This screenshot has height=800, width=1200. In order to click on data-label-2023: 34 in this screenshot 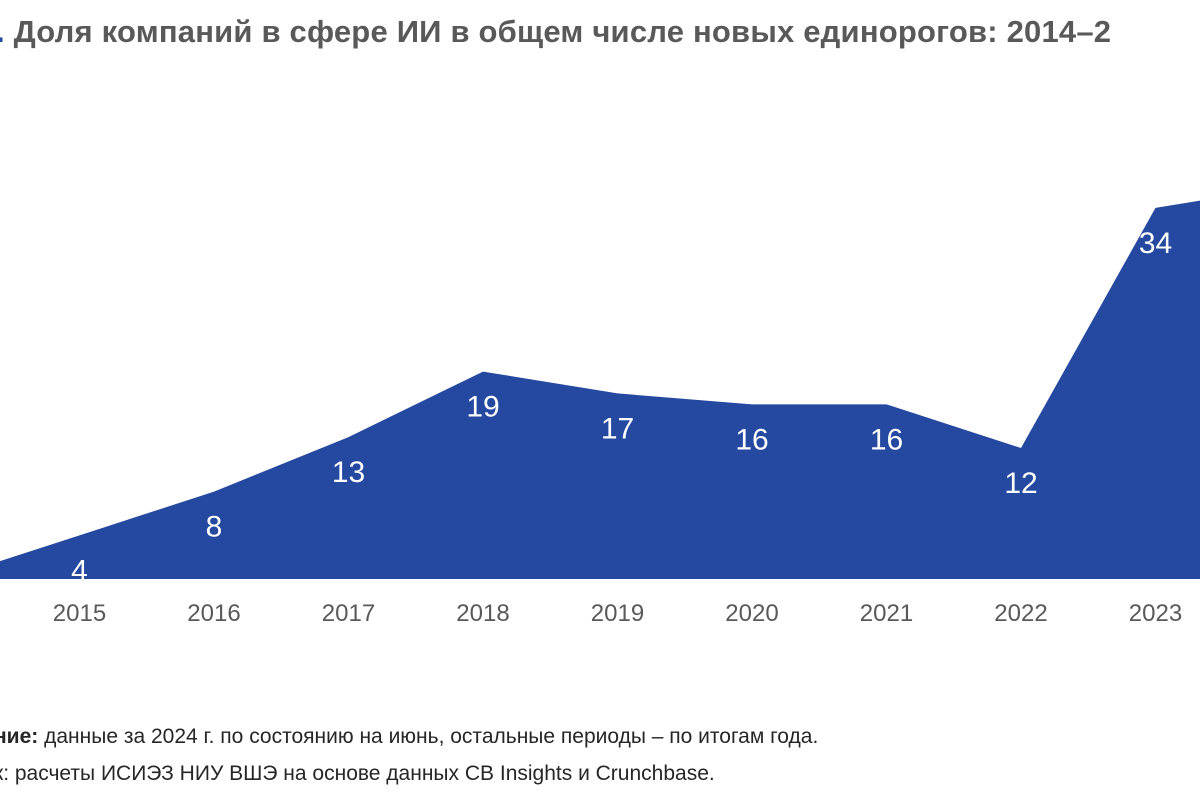, I will do `click(1155, 243)`.